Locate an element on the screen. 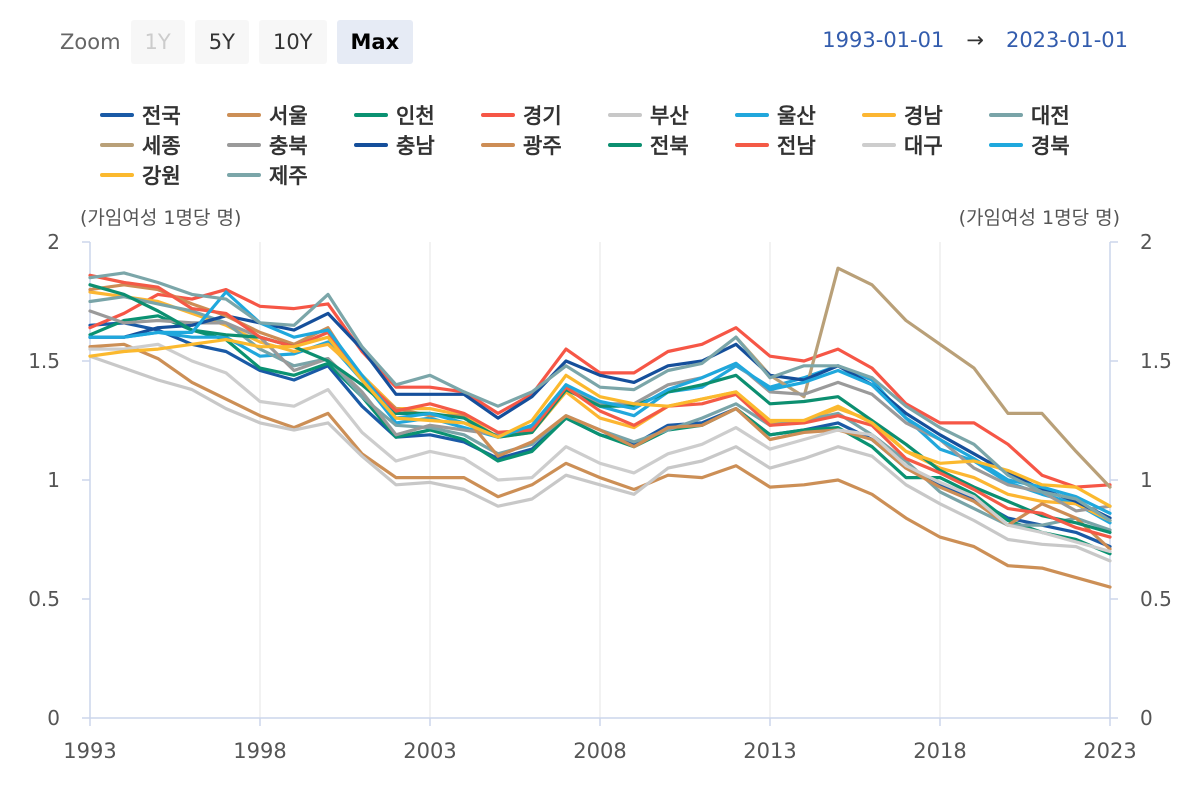 The height and width of the screenshot is (800, 1200). legend-item-15: 경북 is located at coordinates (1029, 145).